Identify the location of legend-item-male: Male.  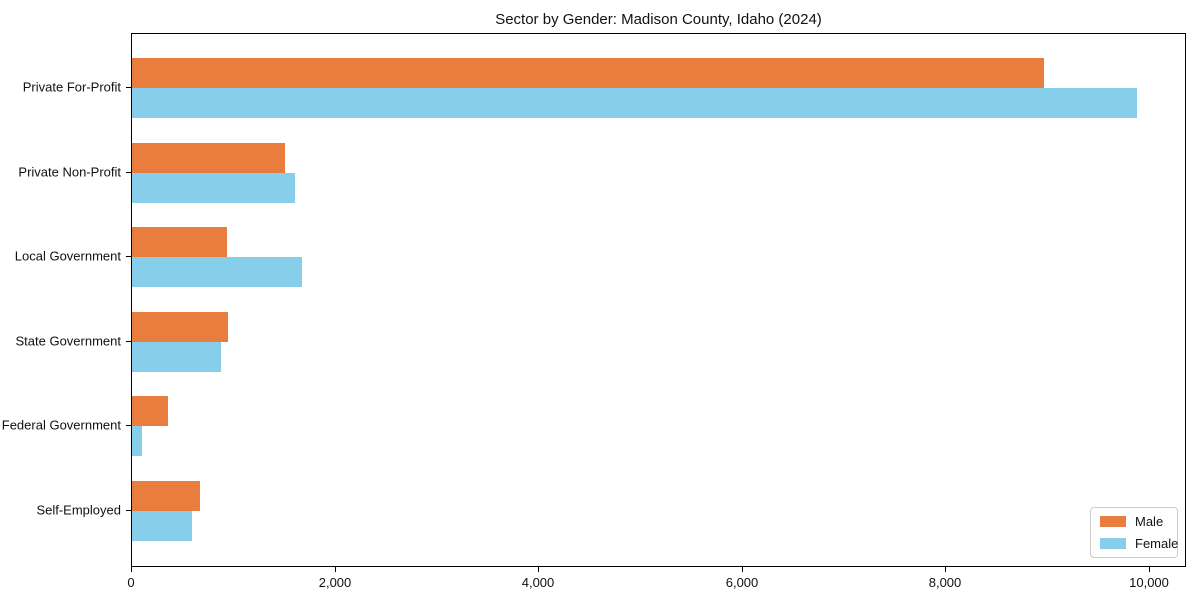
(1134, 521).